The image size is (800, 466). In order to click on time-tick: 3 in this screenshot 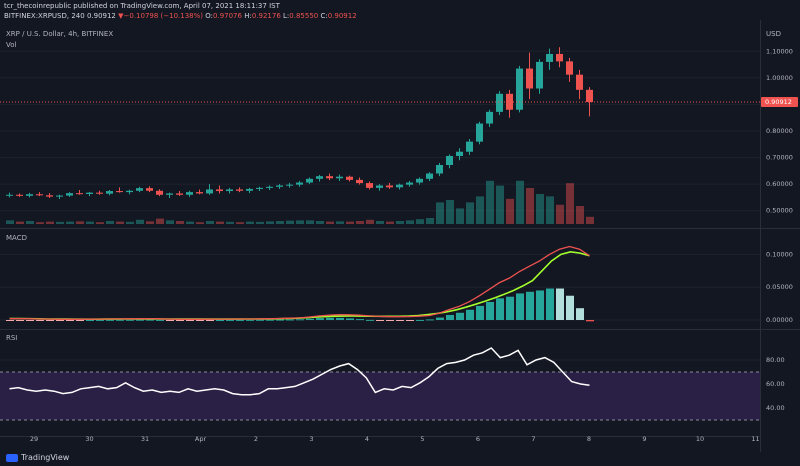, I will do `click(311, 439)`.